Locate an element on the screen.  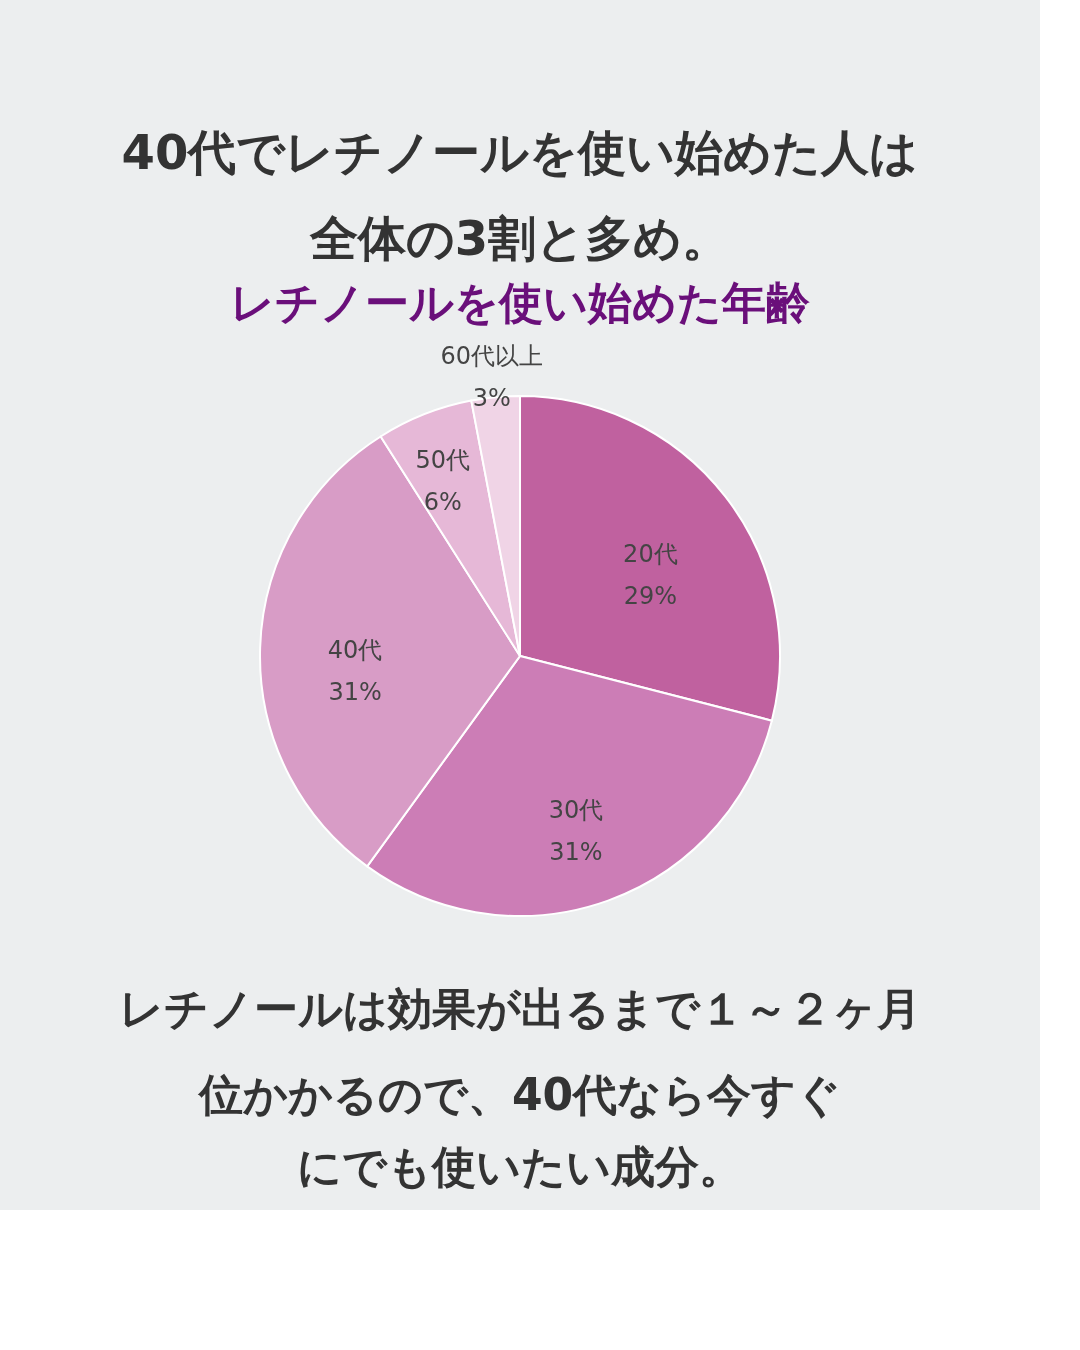
text: レチノールは効果が出るまで１～２ヶ月 is located at coordinates (520, 1008).